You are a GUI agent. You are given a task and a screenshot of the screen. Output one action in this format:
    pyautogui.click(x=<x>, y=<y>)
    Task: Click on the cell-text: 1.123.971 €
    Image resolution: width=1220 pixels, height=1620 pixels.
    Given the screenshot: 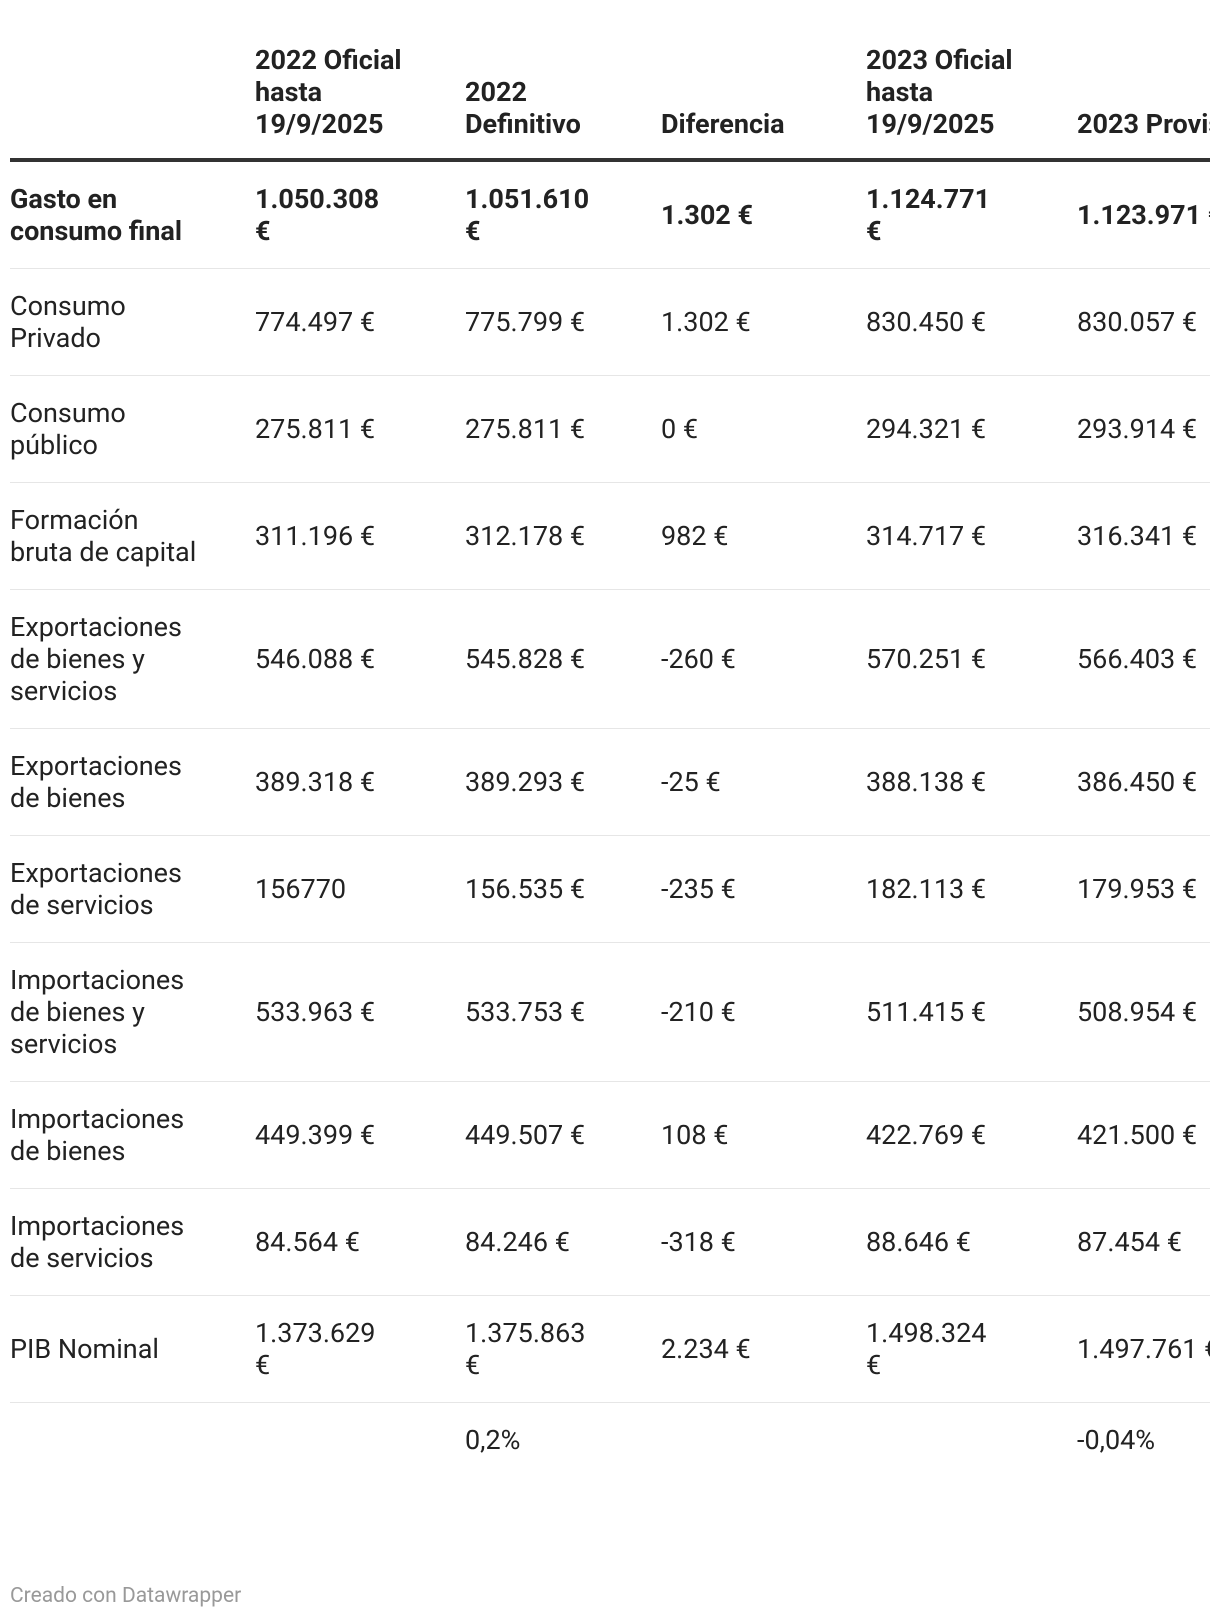 What is the action you would take?
    pyautogui.click(x=1143, y=215)
    